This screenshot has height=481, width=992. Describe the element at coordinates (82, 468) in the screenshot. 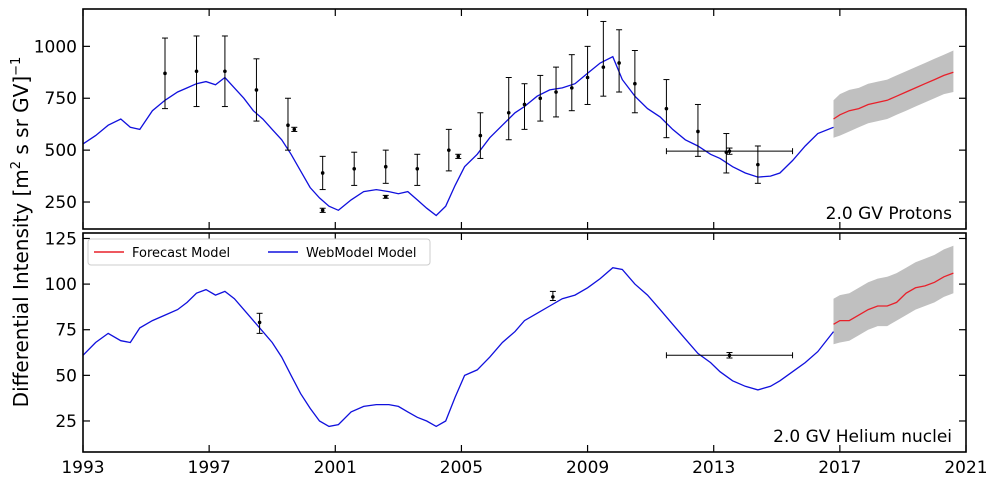

I see `x-tick-label: 1993` at that location.